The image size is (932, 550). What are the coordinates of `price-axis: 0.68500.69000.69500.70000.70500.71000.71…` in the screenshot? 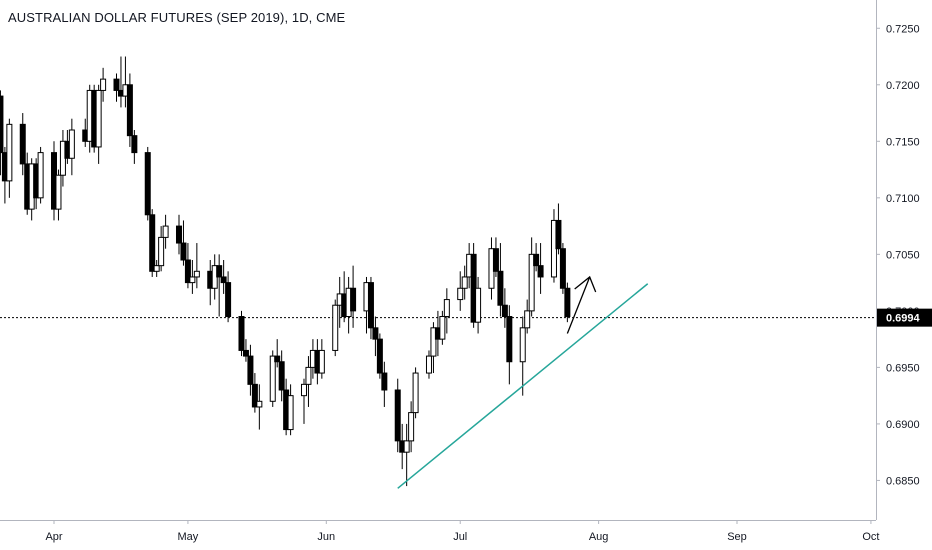 It's located at (898, 260).